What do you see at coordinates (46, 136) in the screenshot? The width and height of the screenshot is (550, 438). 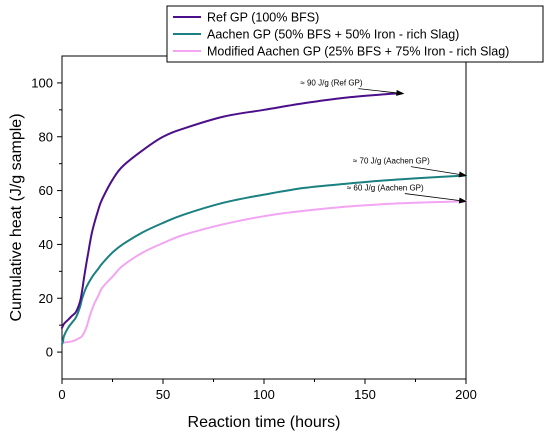 I see `y-tick-label: 80` at bounding box center [46, 136].